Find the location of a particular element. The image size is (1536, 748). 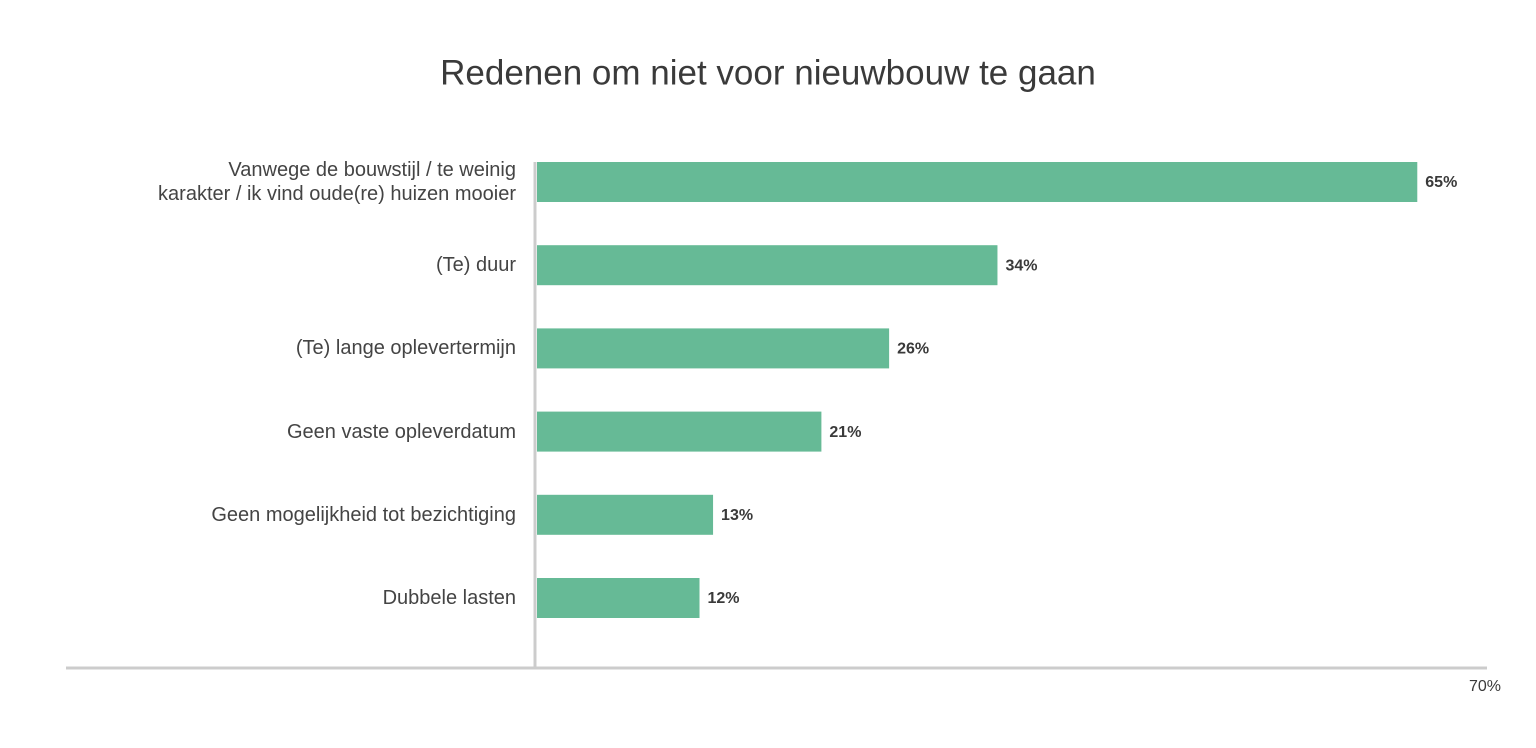

value-label: 65% is located at coordinates (1441, 182).